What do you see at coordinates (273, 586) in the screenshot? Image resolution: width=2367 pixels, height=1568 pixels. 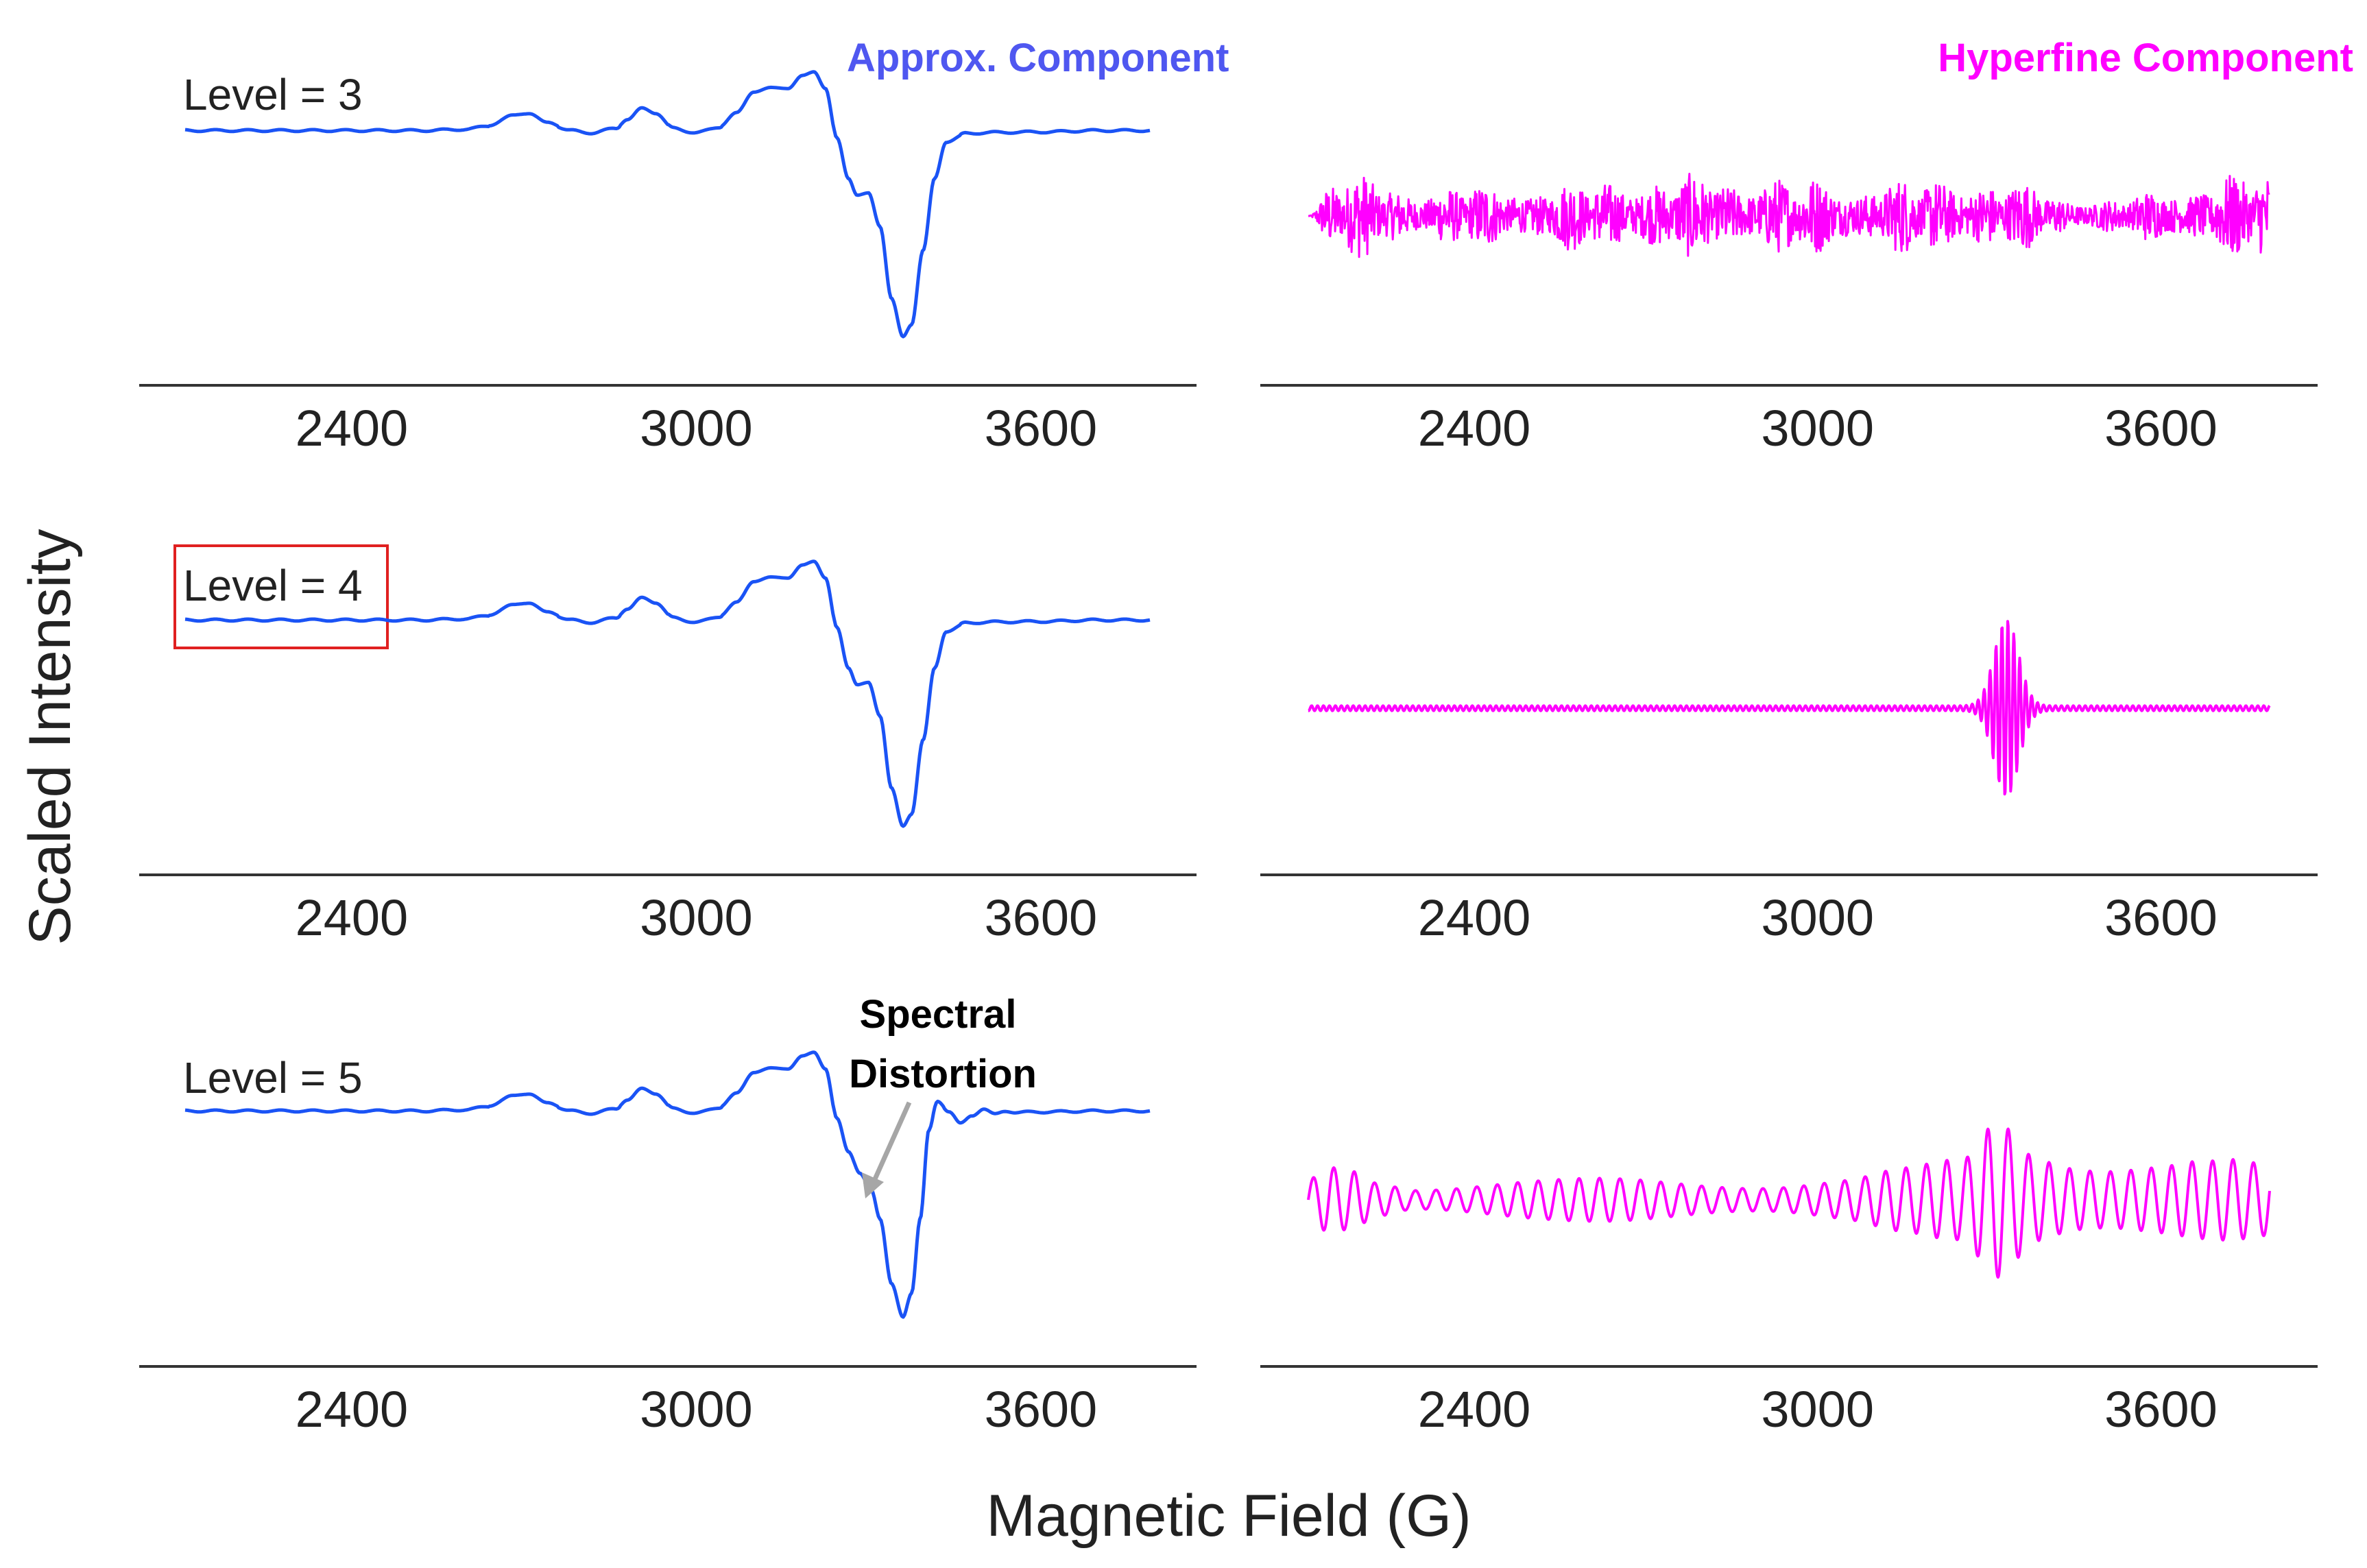 I see `level-label: Level = 4` at bounding box center [273, 586].